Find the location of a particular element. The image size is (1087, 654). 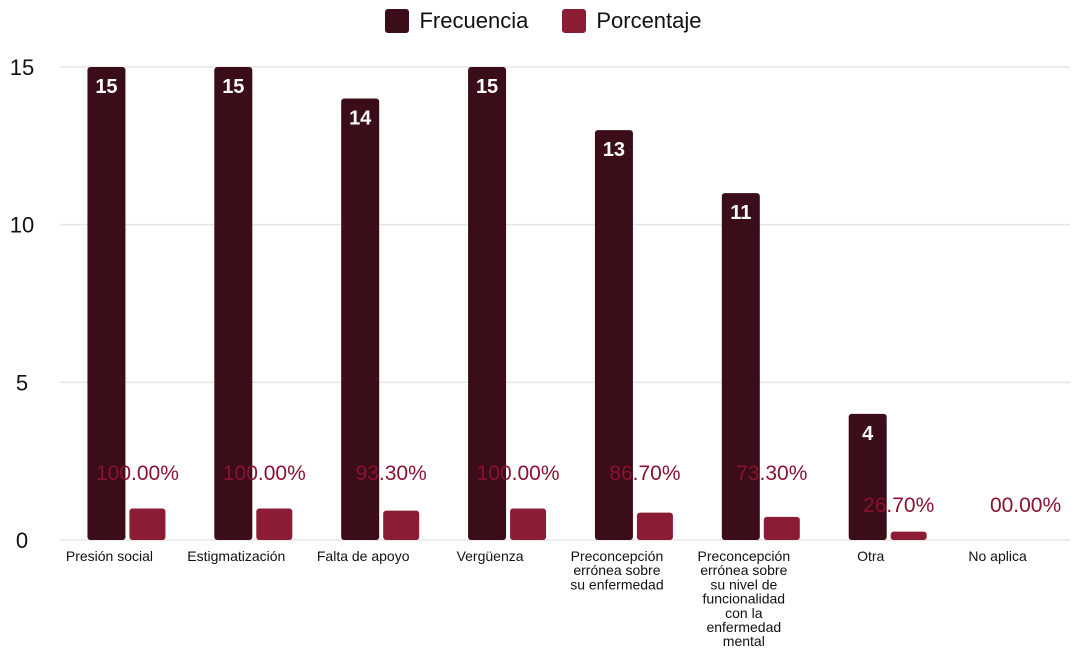

x-category-label: su enfermedad is located at coordinates (616, 584).